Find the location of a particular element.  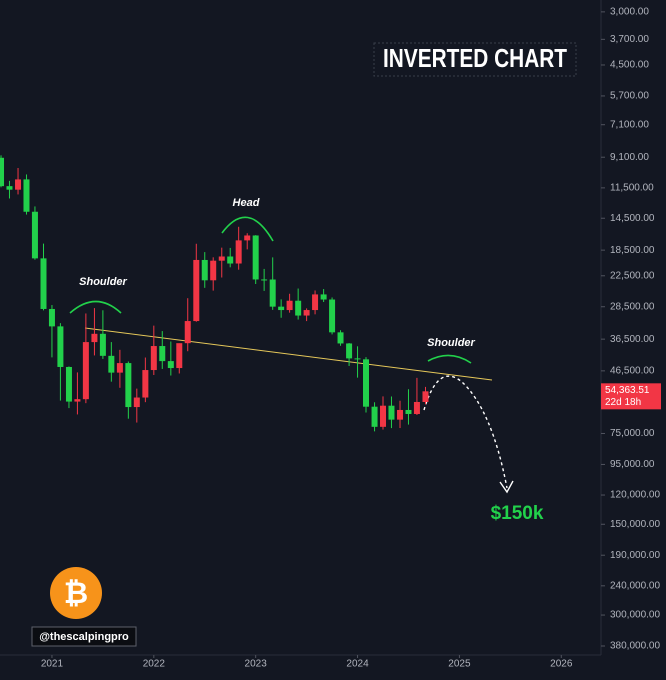

logo is located at coordinates (76, 593).